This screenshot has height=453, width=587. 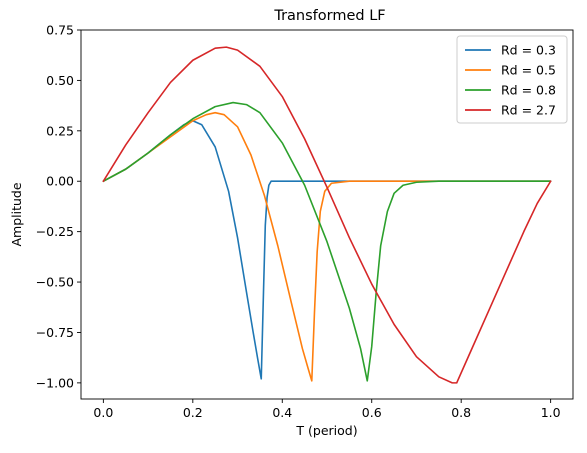 I want to click on y-tick-label: 0.50, so click(x=60, y=80).